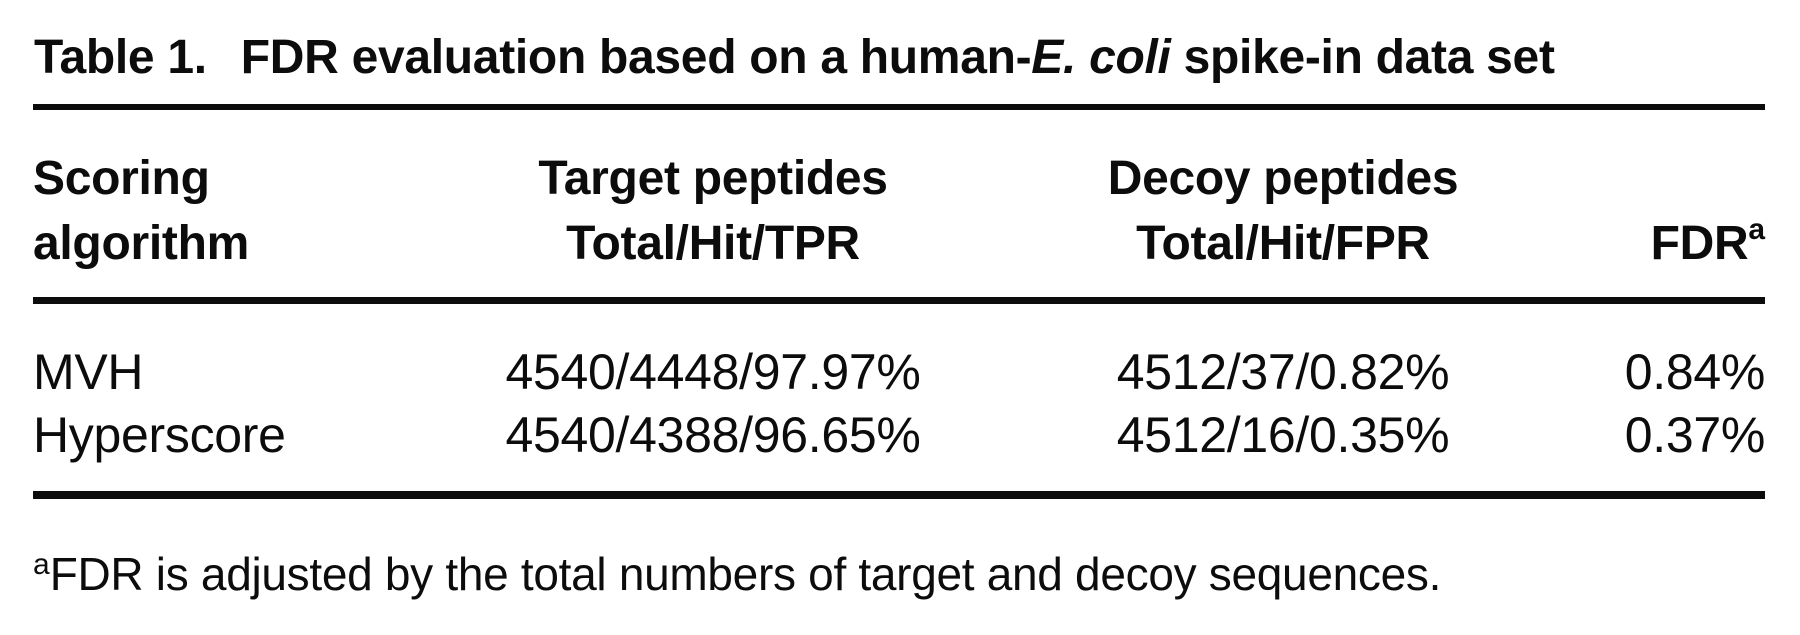 The height and width of the screenshot is (635, 1800). I want to click on column-header-fdr: FDRa, so click(1669, 214).